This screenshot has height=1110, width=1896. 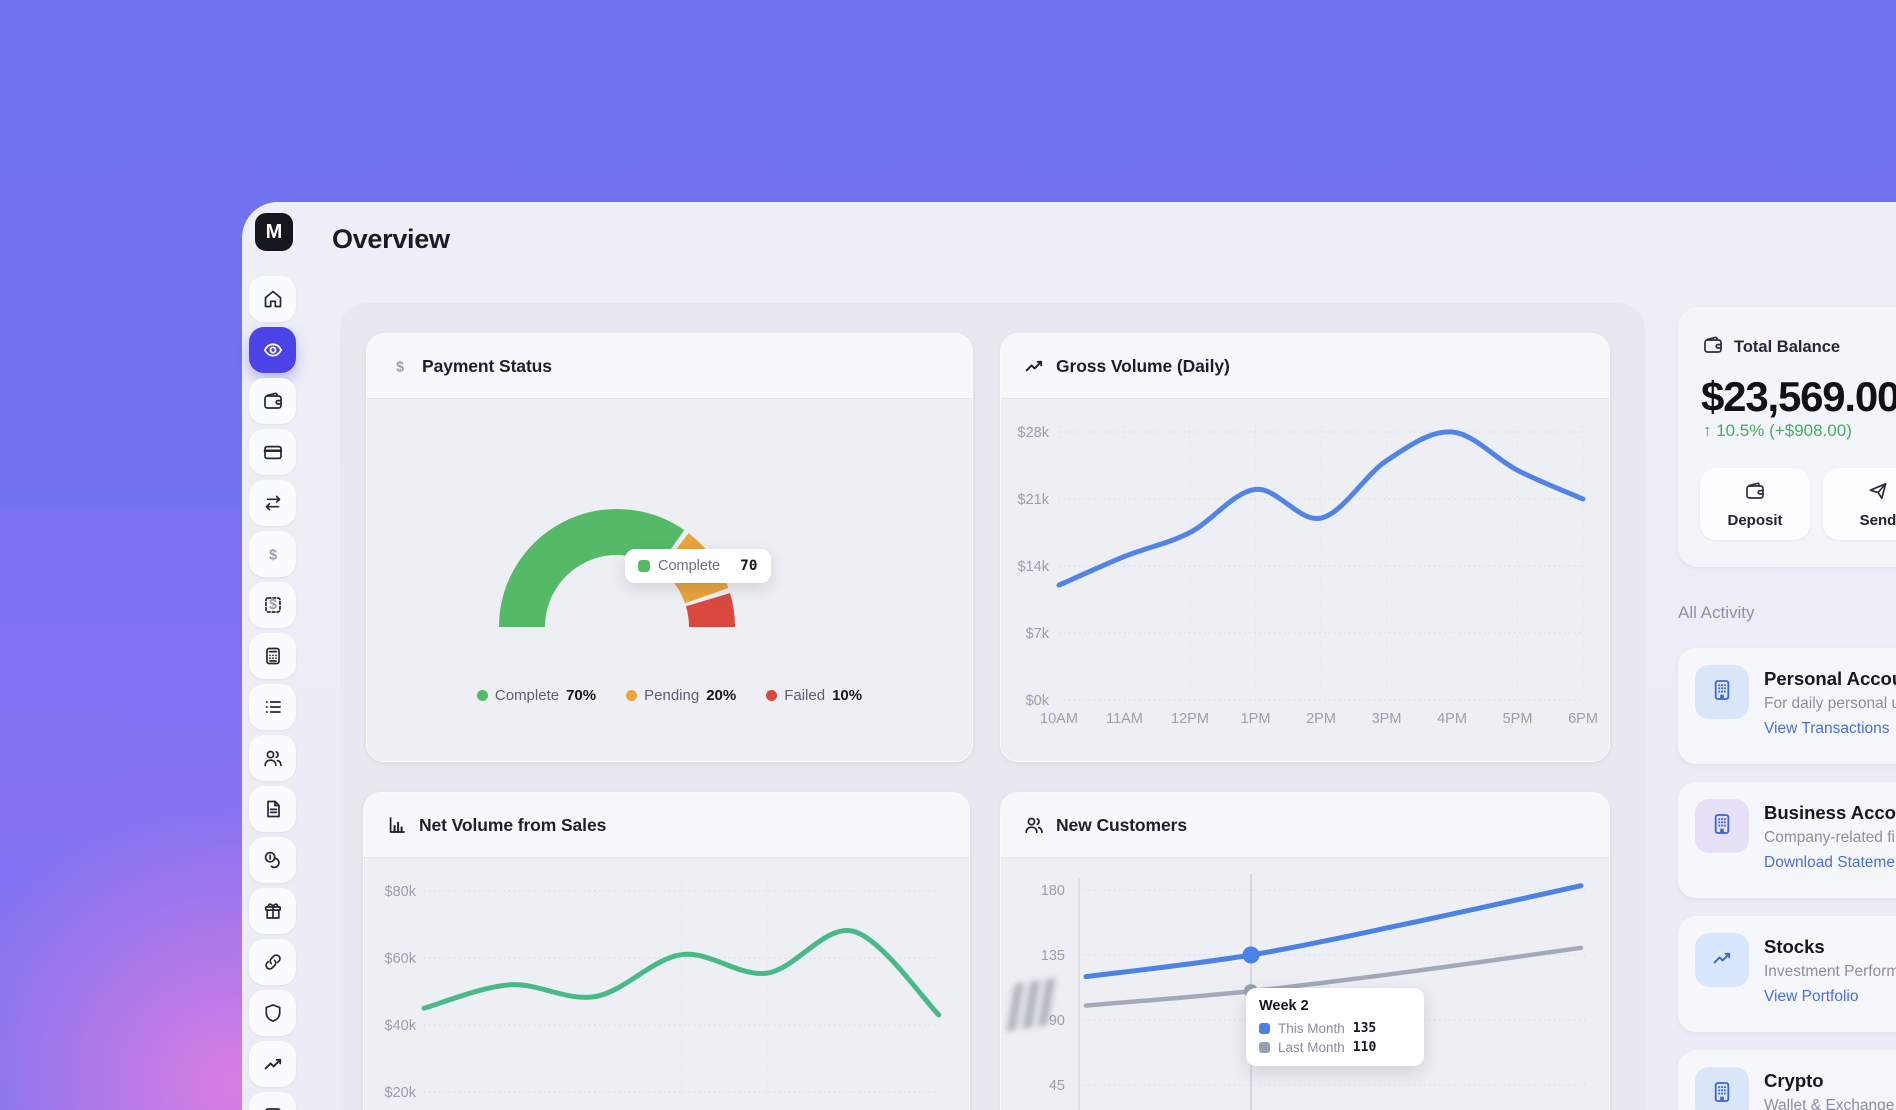 I want to click on net-volume-card: Net Volume from Sales $80k $60k $40k $20k, so click(x=666, y=951).